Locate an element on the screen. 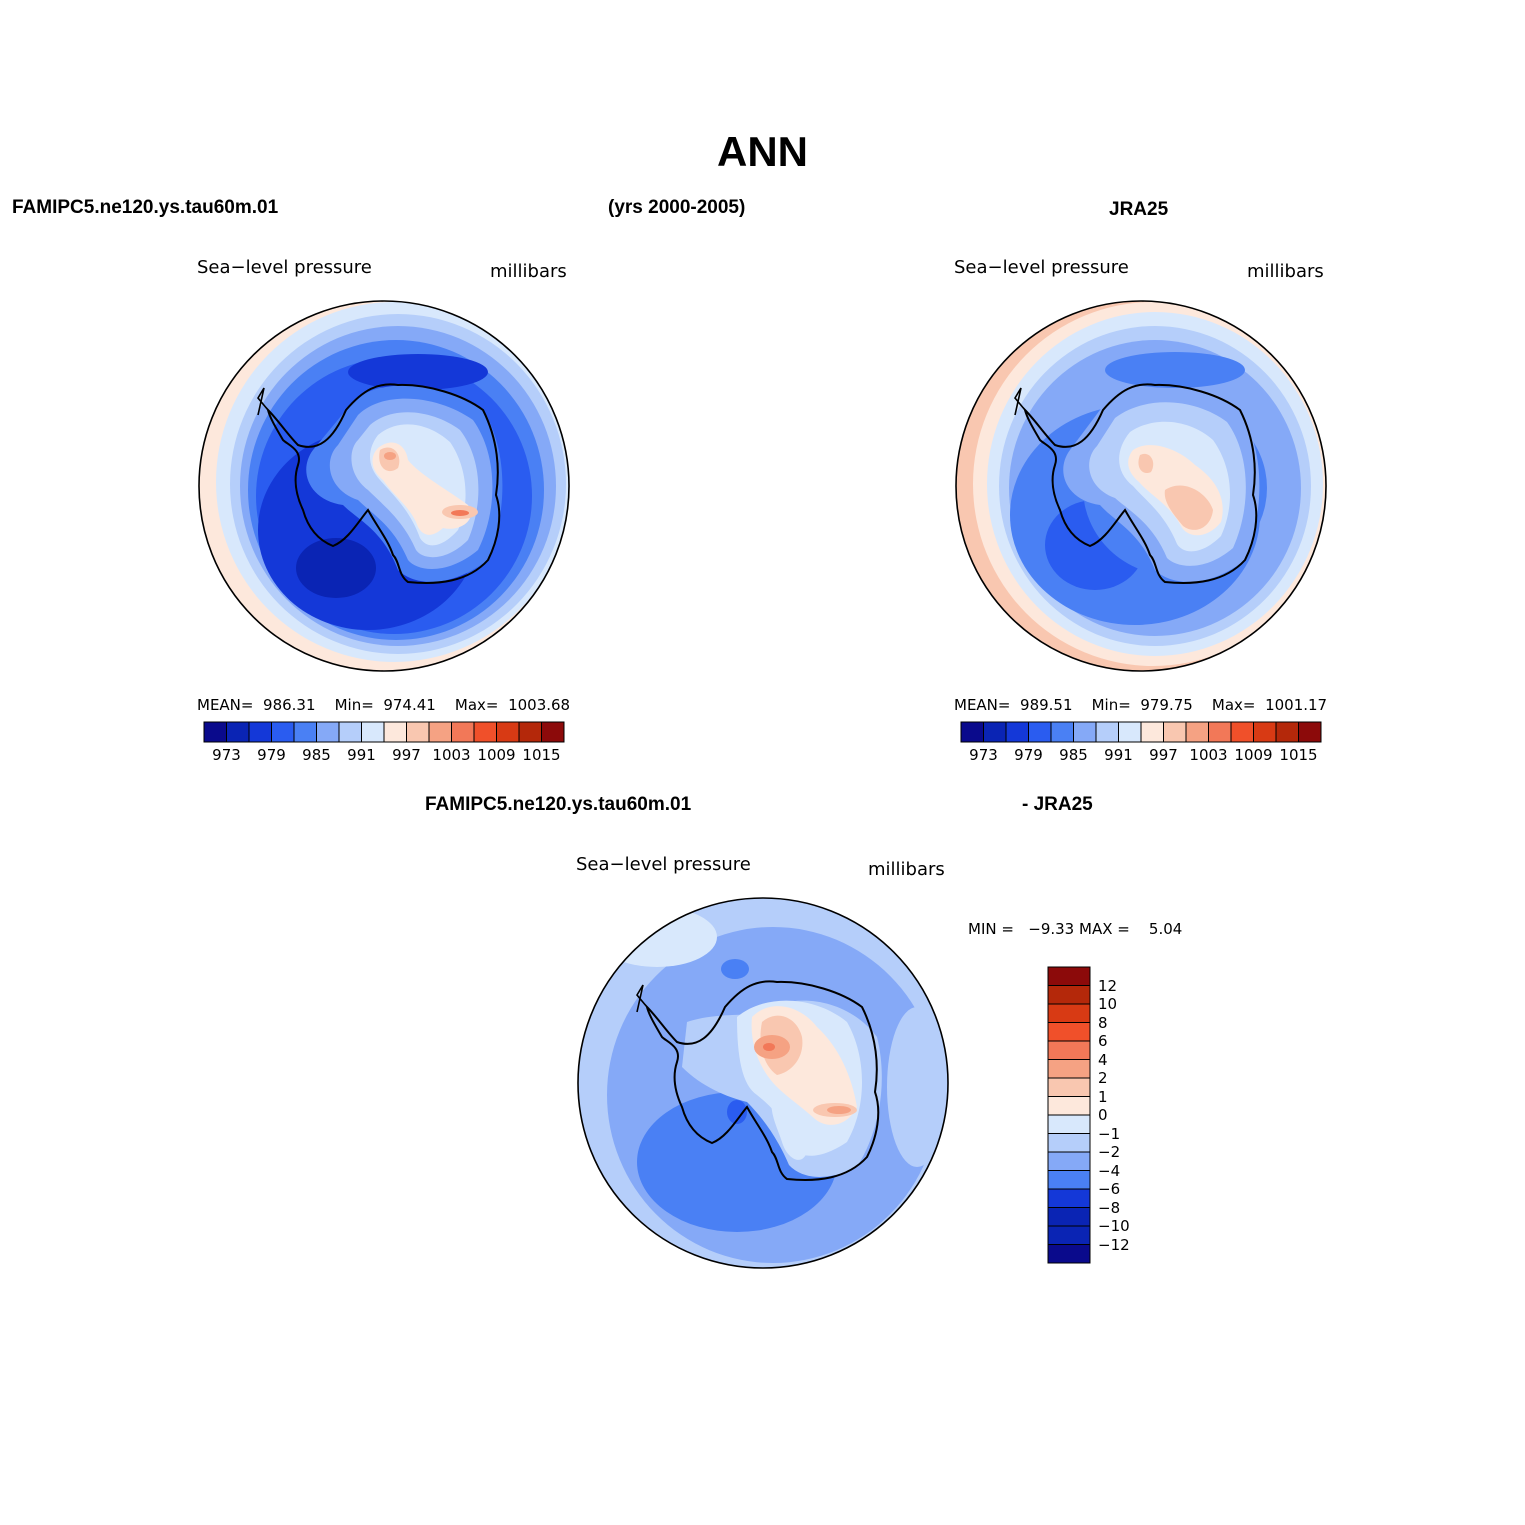 This screenshot has width=1525, height=1525. panel-model-colorbar is located at coordinates (384, 732).